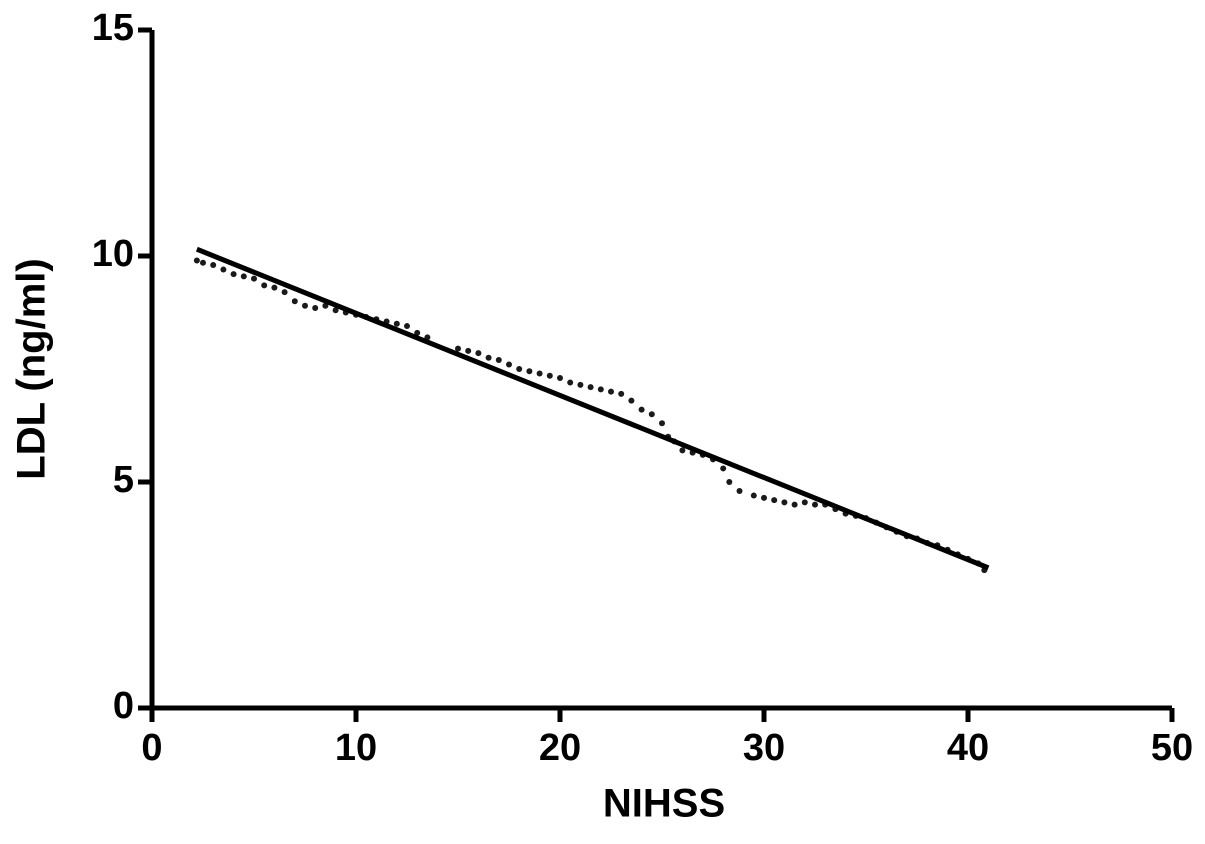  Describe the element at coordinates (151, 748) in the screenshot. I see `x-tick-label: 0` at that location.